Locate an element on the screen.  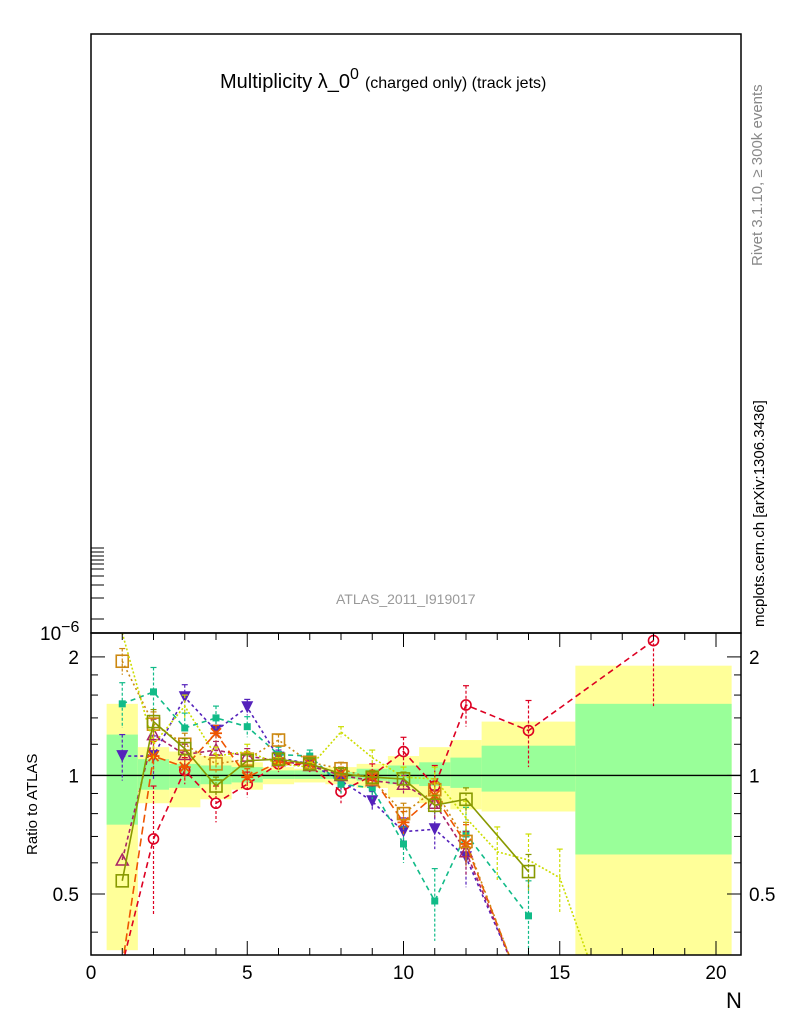
y-tick-label-right: 0.5 is located at coordinates (762, 895).